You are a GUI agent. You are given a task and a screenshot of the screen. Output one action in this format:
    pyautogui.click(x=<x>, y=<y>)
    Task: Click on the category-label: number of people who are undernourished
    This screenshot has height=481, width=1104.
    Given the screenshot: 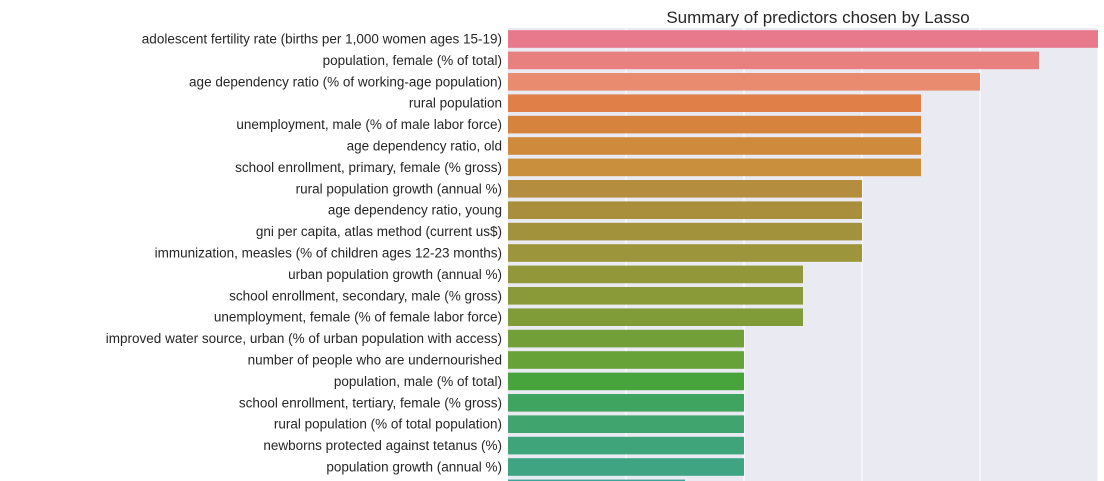 What is the action you would take?
    pyautogui.click(x=375, y=360)
    